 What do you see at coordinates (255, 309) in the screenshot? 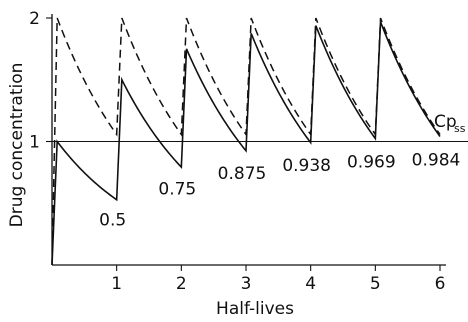
I see `x-axis-title: Half-lives` at bounding box center [255, 309].